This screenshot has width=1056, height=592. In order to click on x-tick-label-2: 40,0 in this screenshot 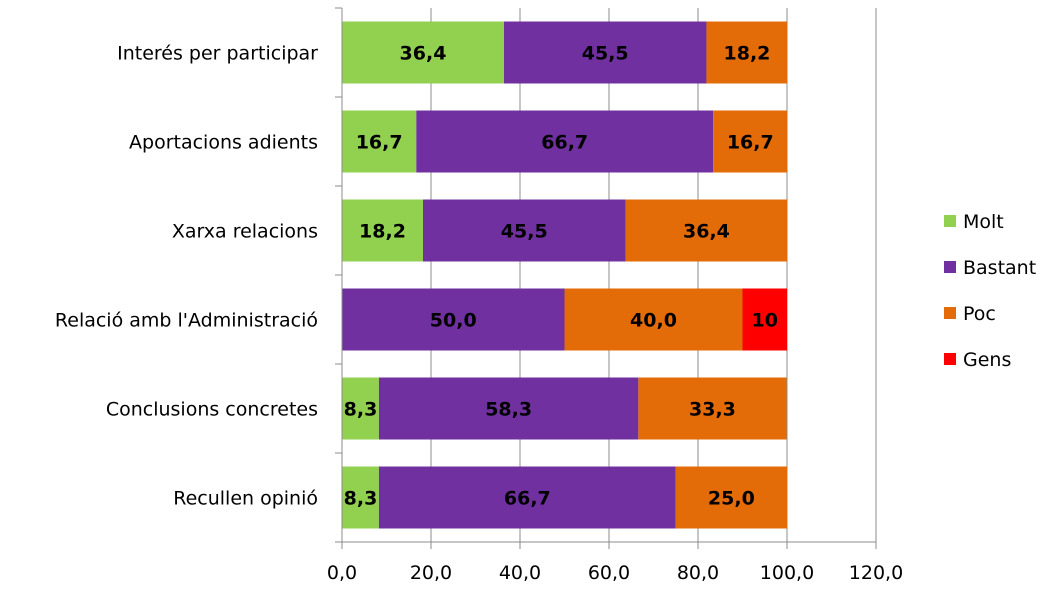, I will do `click(520, 573)`.